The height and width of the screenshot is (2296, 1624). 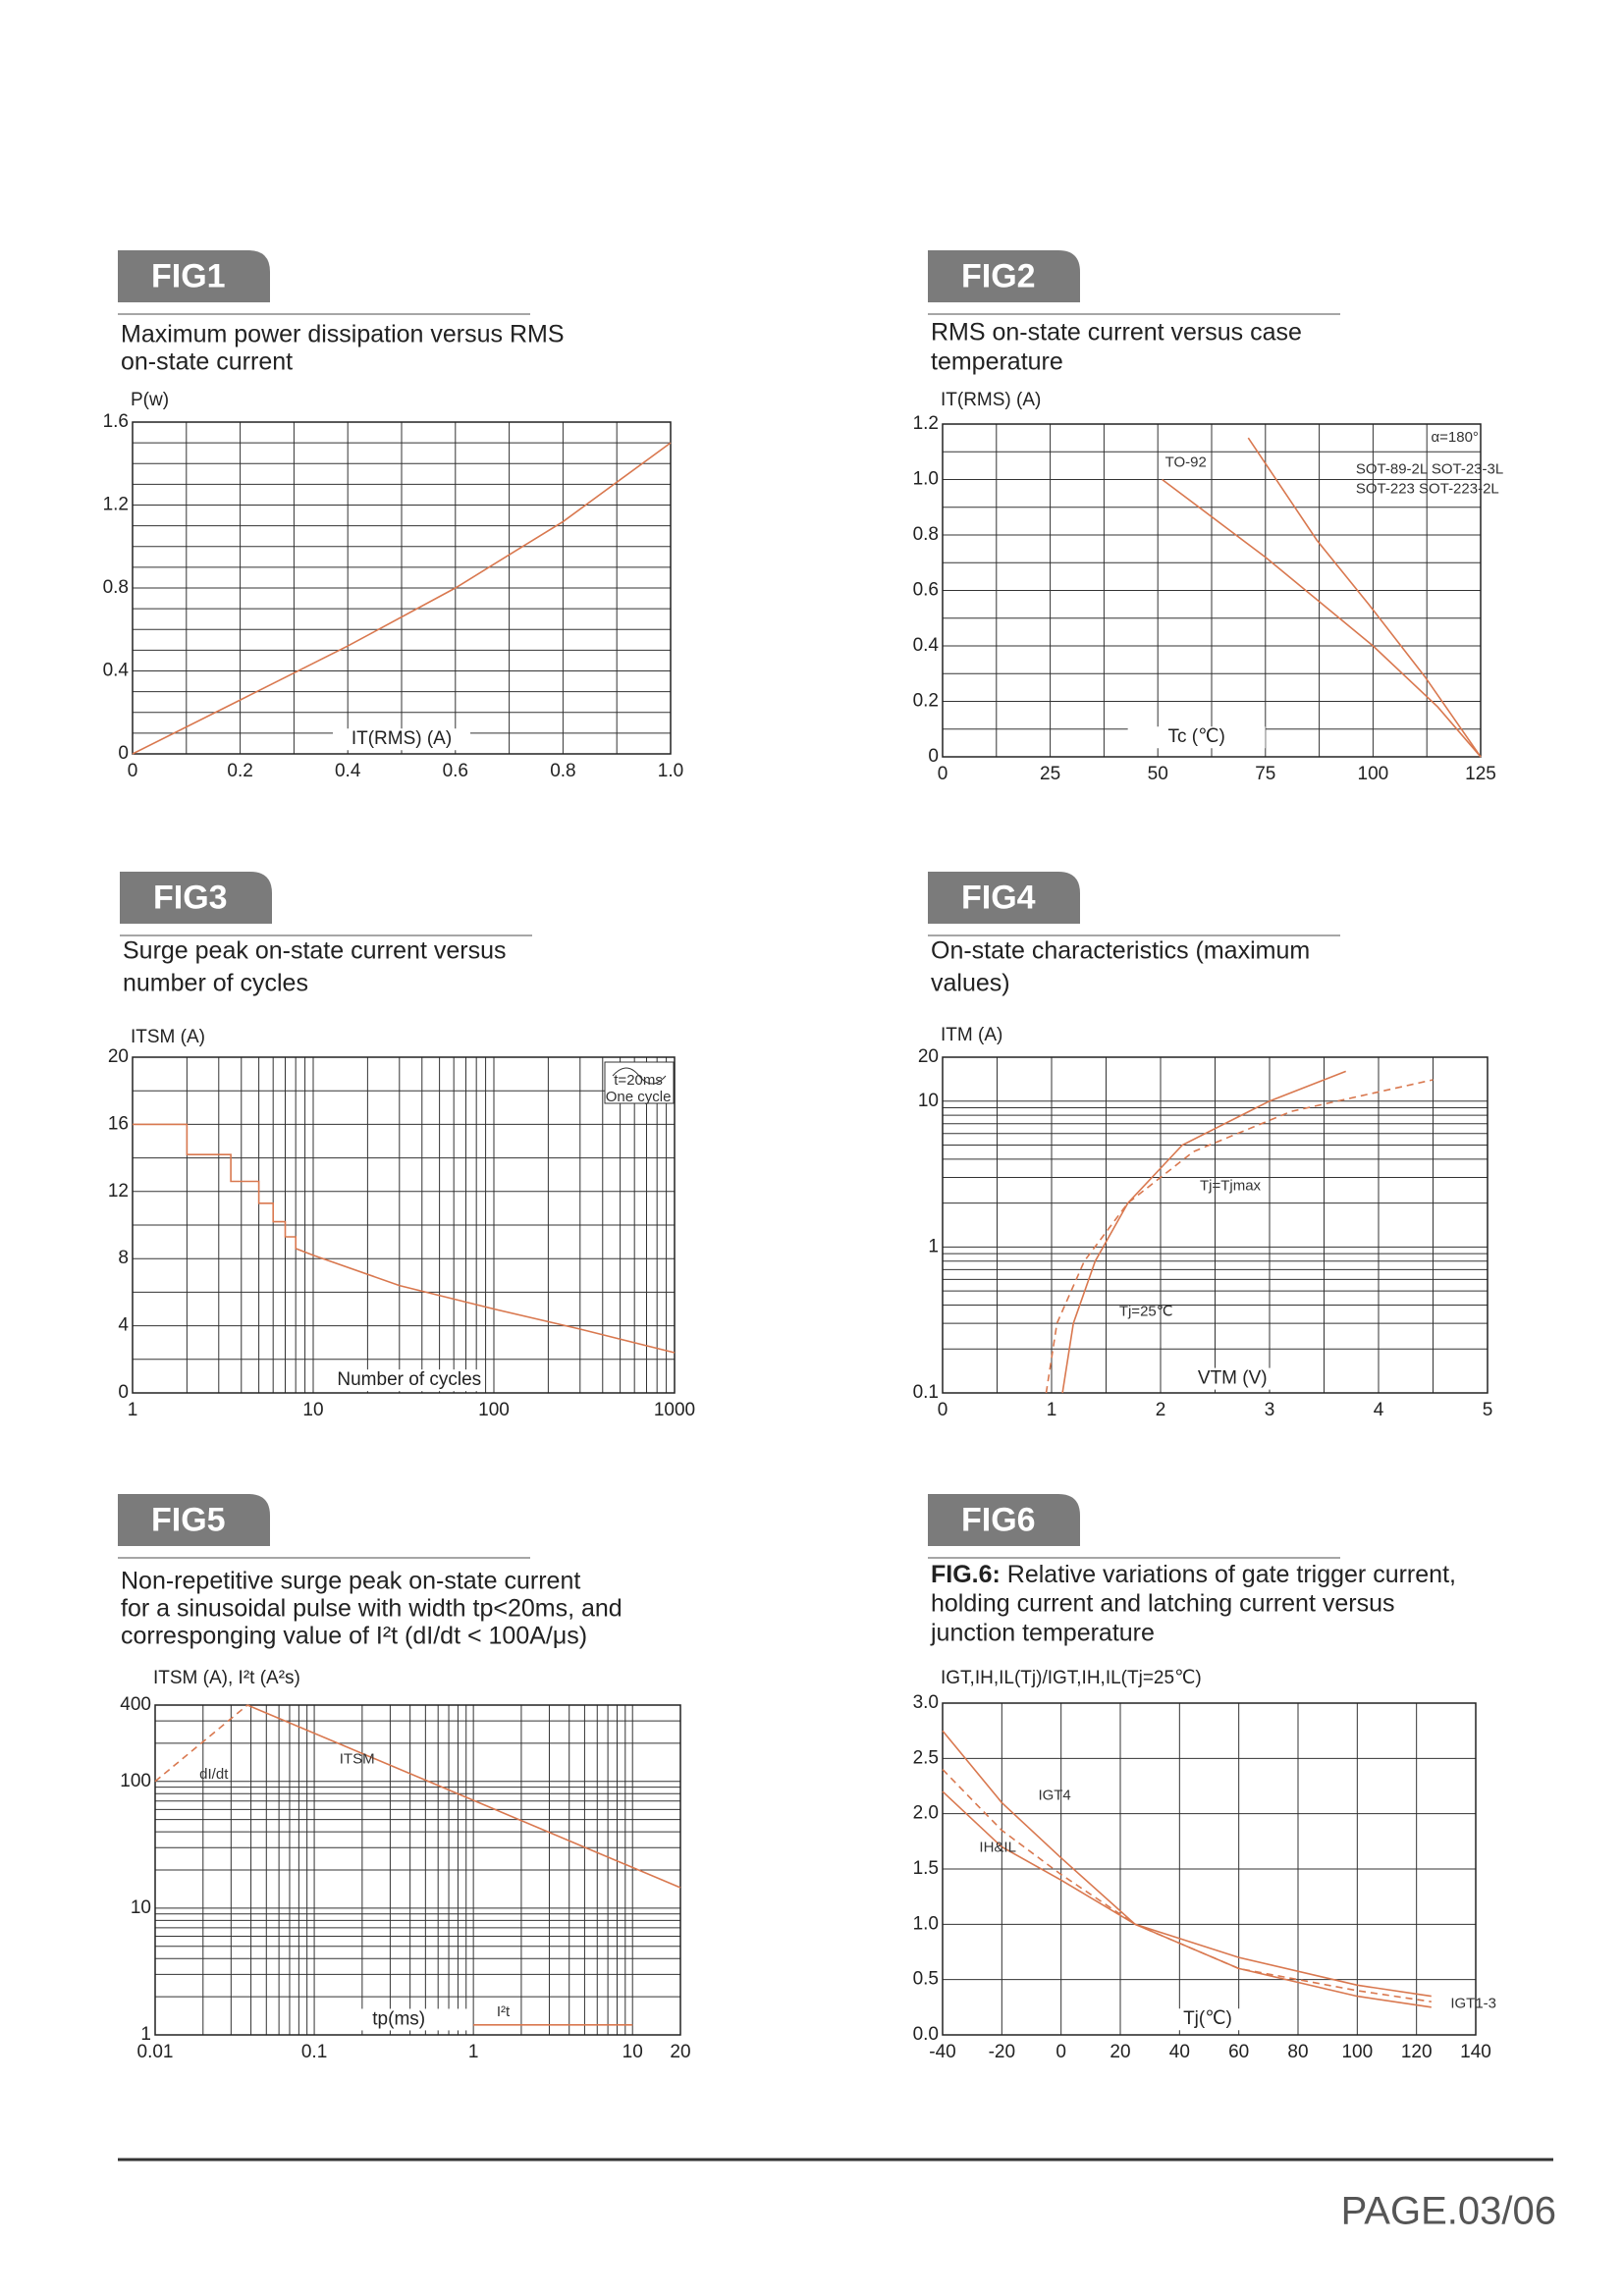 What do you see at coordinates (348, 771) in the screenshot?
I see `x-tick-label: 0.4` at bounding box center [348, 771].